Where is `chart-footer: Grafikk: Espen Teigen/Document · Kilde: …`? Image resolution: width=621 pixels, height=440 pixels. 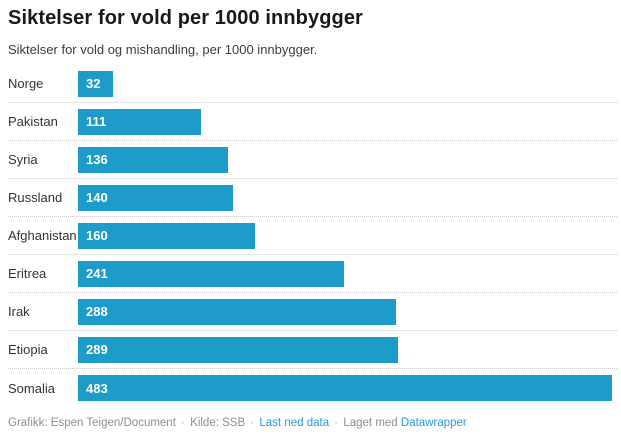
chart-footer: Grafikk: Espen Teigen/Document · Kilde: … is located at coordinates (310, 423).